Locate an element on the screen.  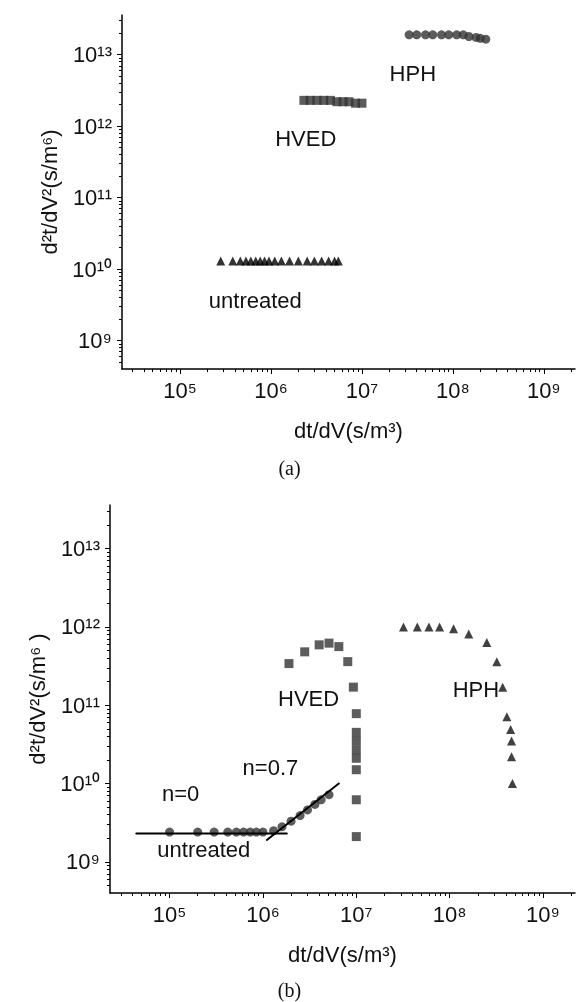
annotation: n=0.7 is located at coordinates (270, 767).